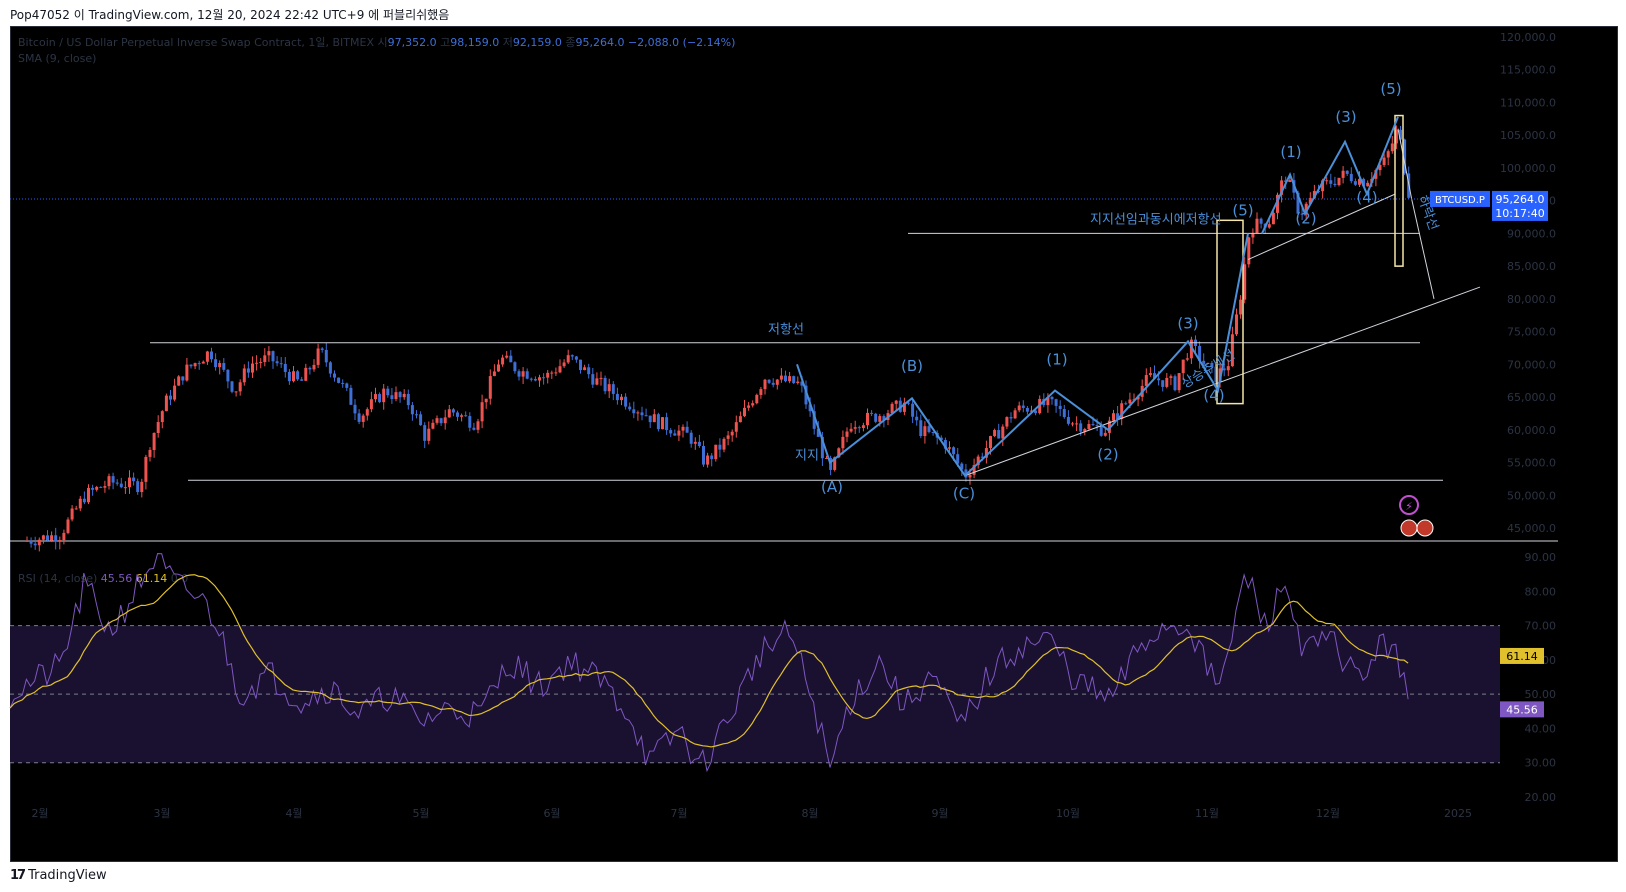 The width and height of the screenshot is (1626, 892). I want to click on footer-brand: 17 TradingView, so click(58, 875).